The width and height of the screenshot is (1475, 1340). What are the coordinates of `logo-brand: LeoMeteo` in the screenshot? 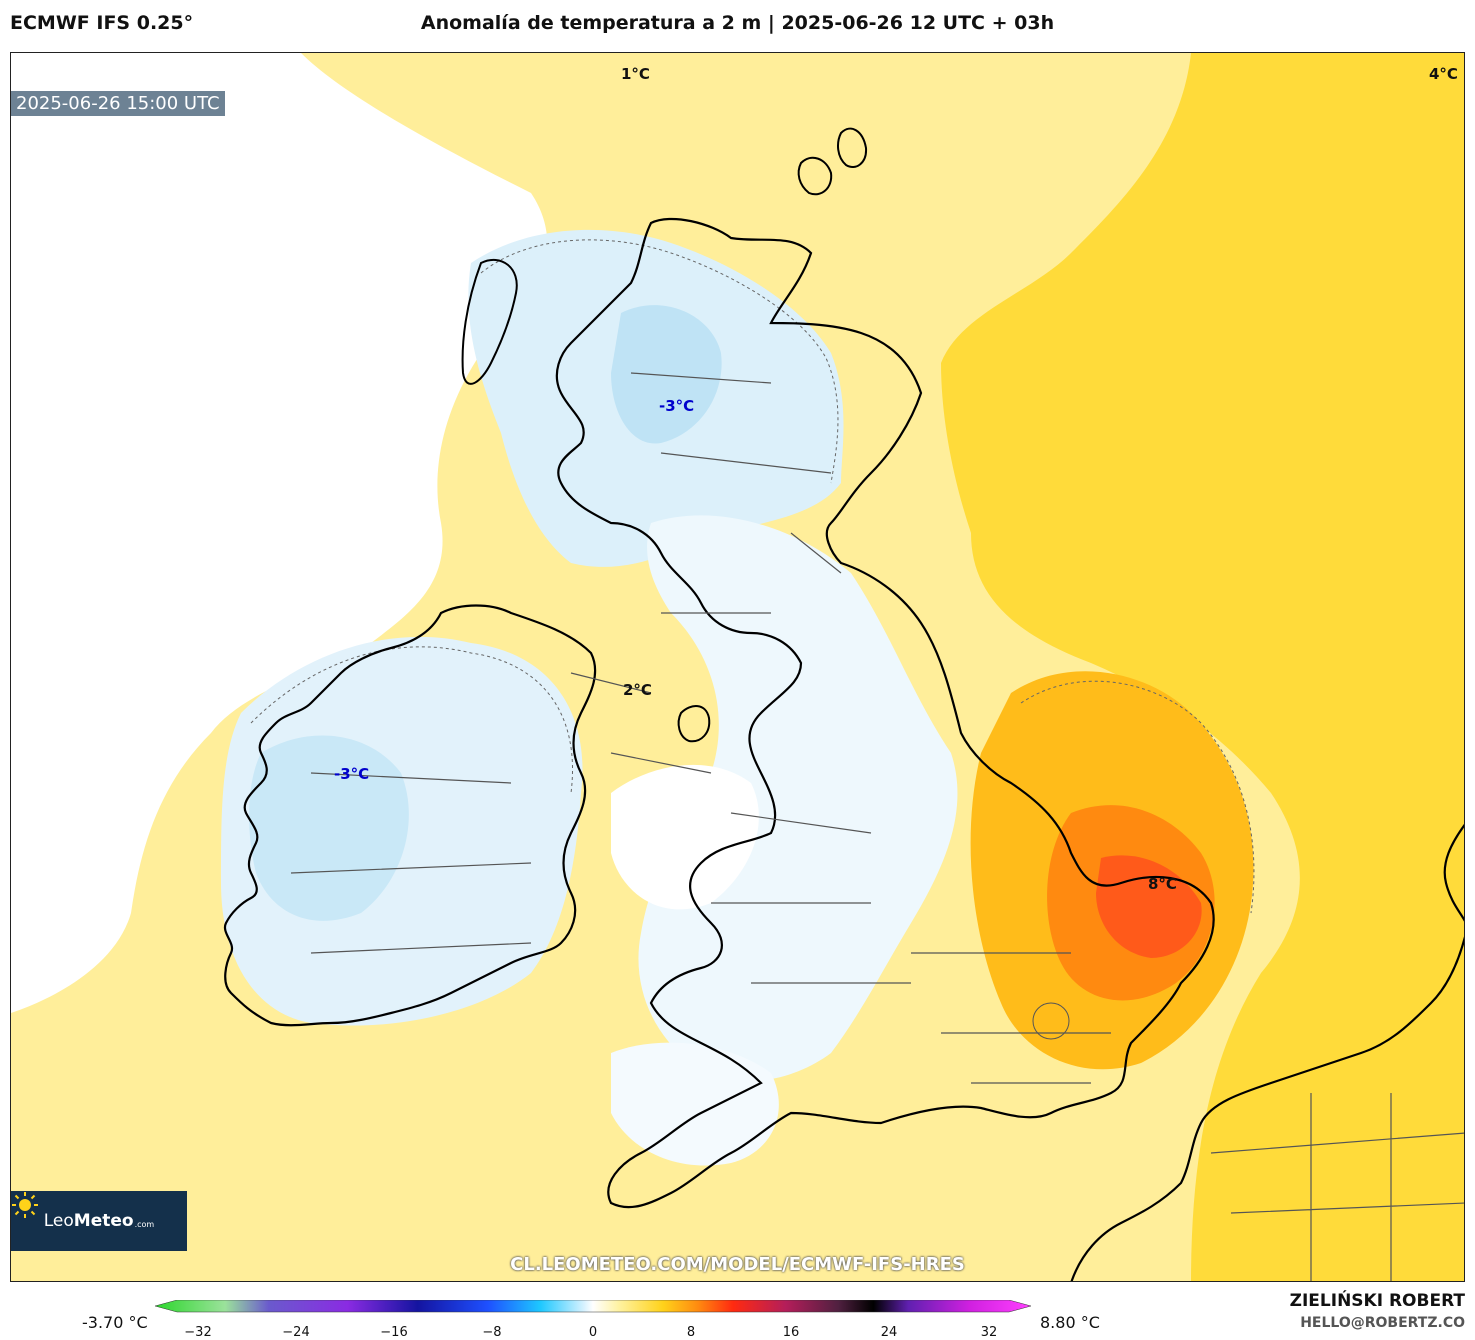 It's located at (88, 1221).